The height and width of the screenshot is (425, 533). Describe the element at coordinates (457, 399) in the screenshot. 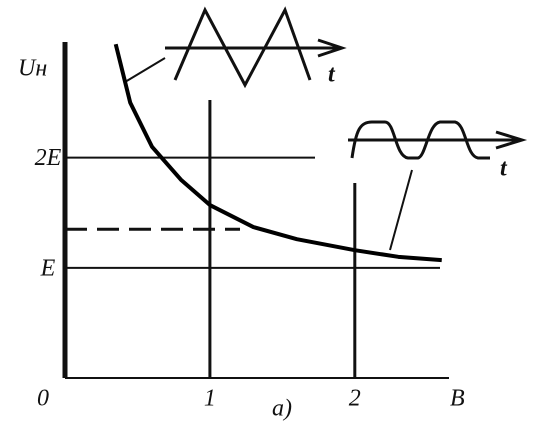

I see `x-axis-label: B` at that location.